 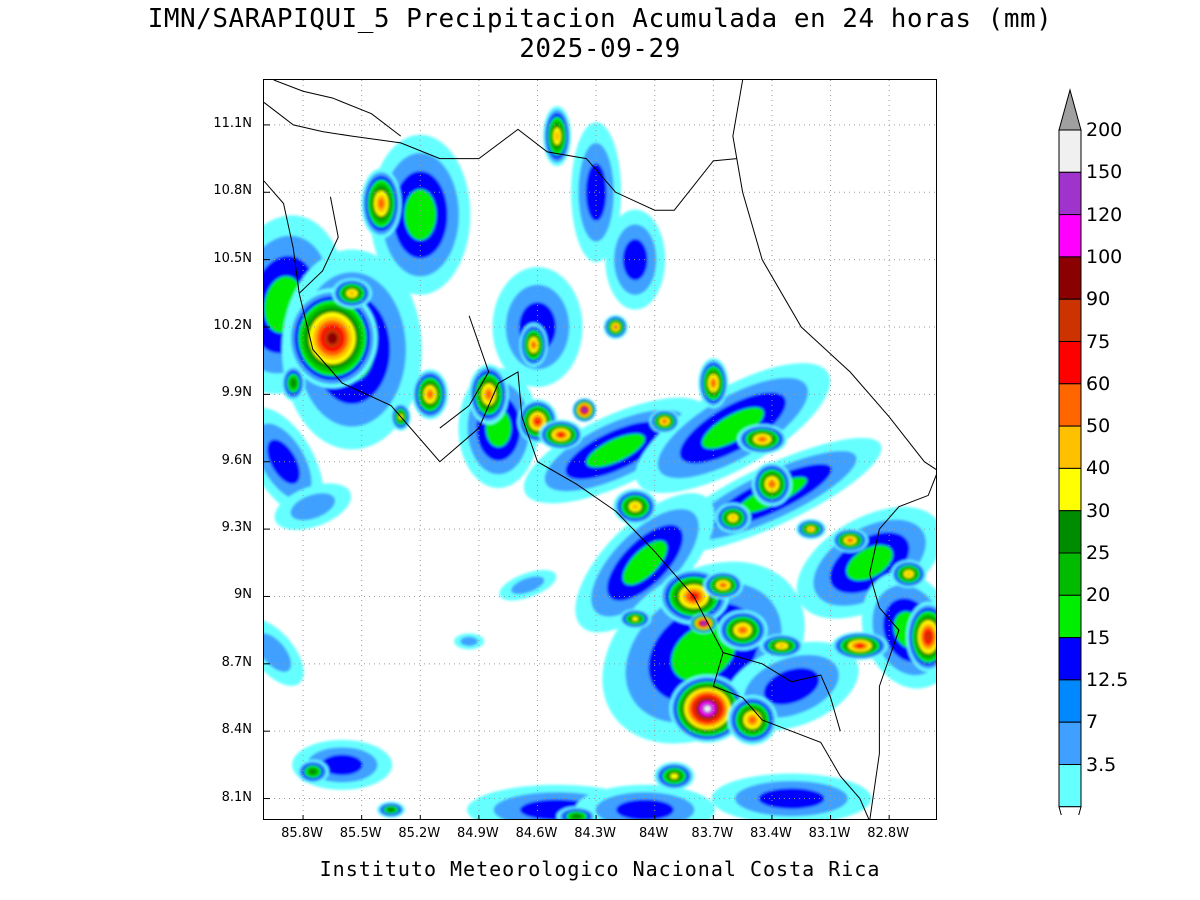 I want to click on nicoya-gulf-shore, so click(x=464, y=372).